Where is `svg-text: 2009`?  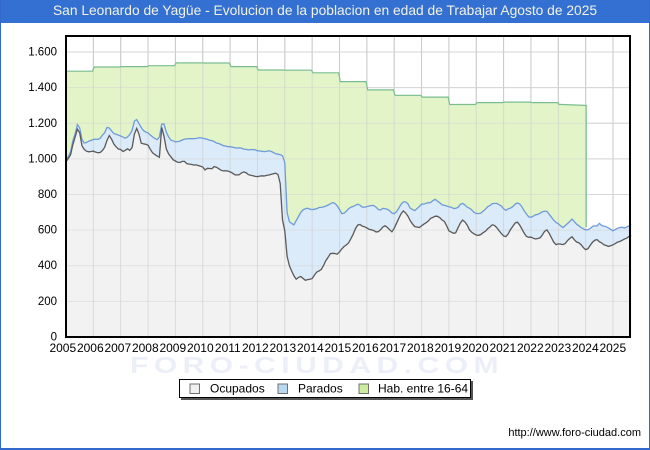
svg-text: 2009 is located at coordinates (172, 348).